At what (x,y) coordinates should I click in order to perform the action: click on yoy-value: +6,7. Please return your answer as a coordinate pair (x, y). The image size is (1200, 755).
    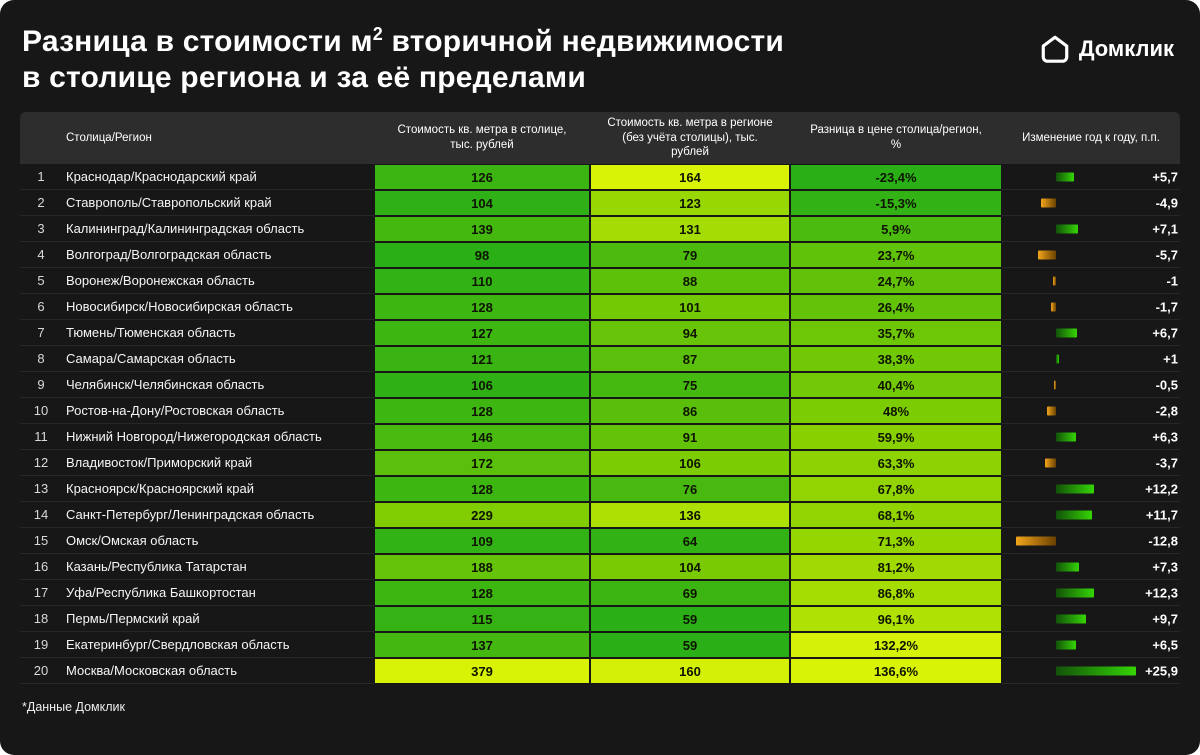
    Looking at the image, I should click on (1165, 332).